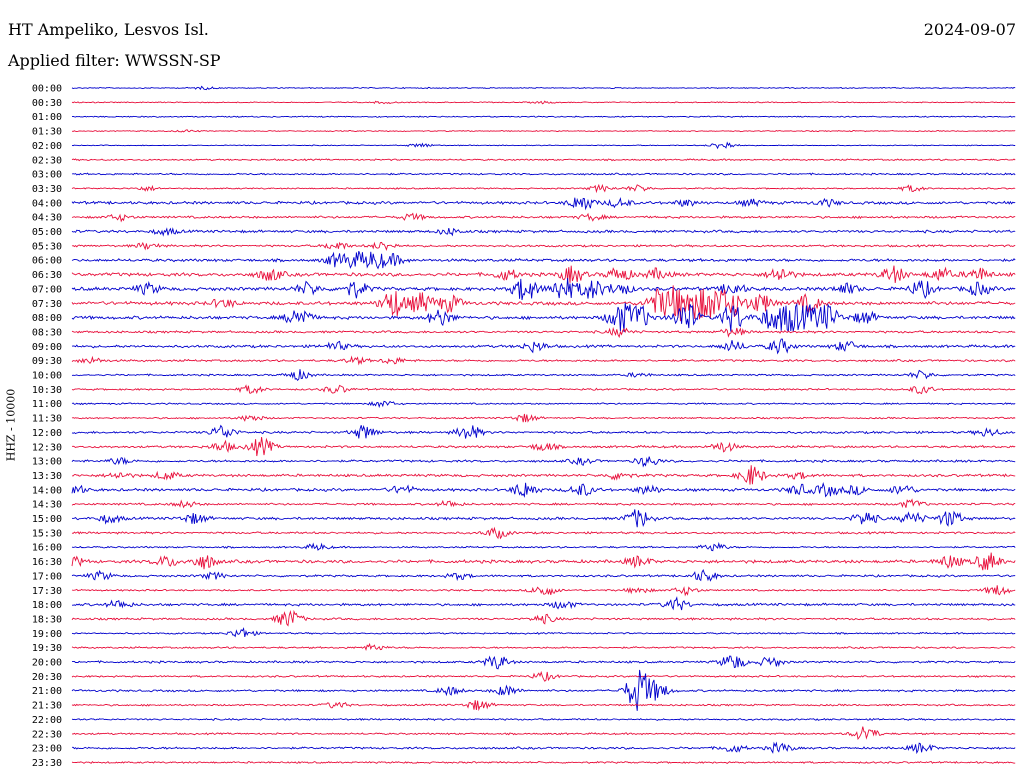 The width and height of the screenshot is (1024, 780). I want to click on time-tick-label: 18:00, so click(47, 605).